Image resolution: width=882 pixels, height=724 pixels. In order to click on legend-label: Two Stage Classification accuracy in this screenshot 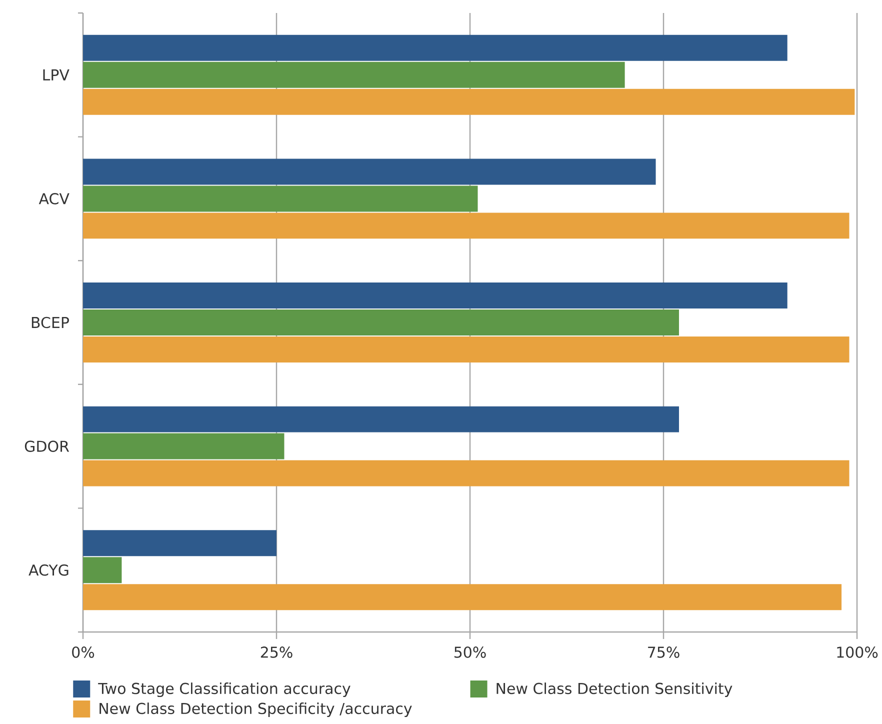, I will do `click(224, 690)`.